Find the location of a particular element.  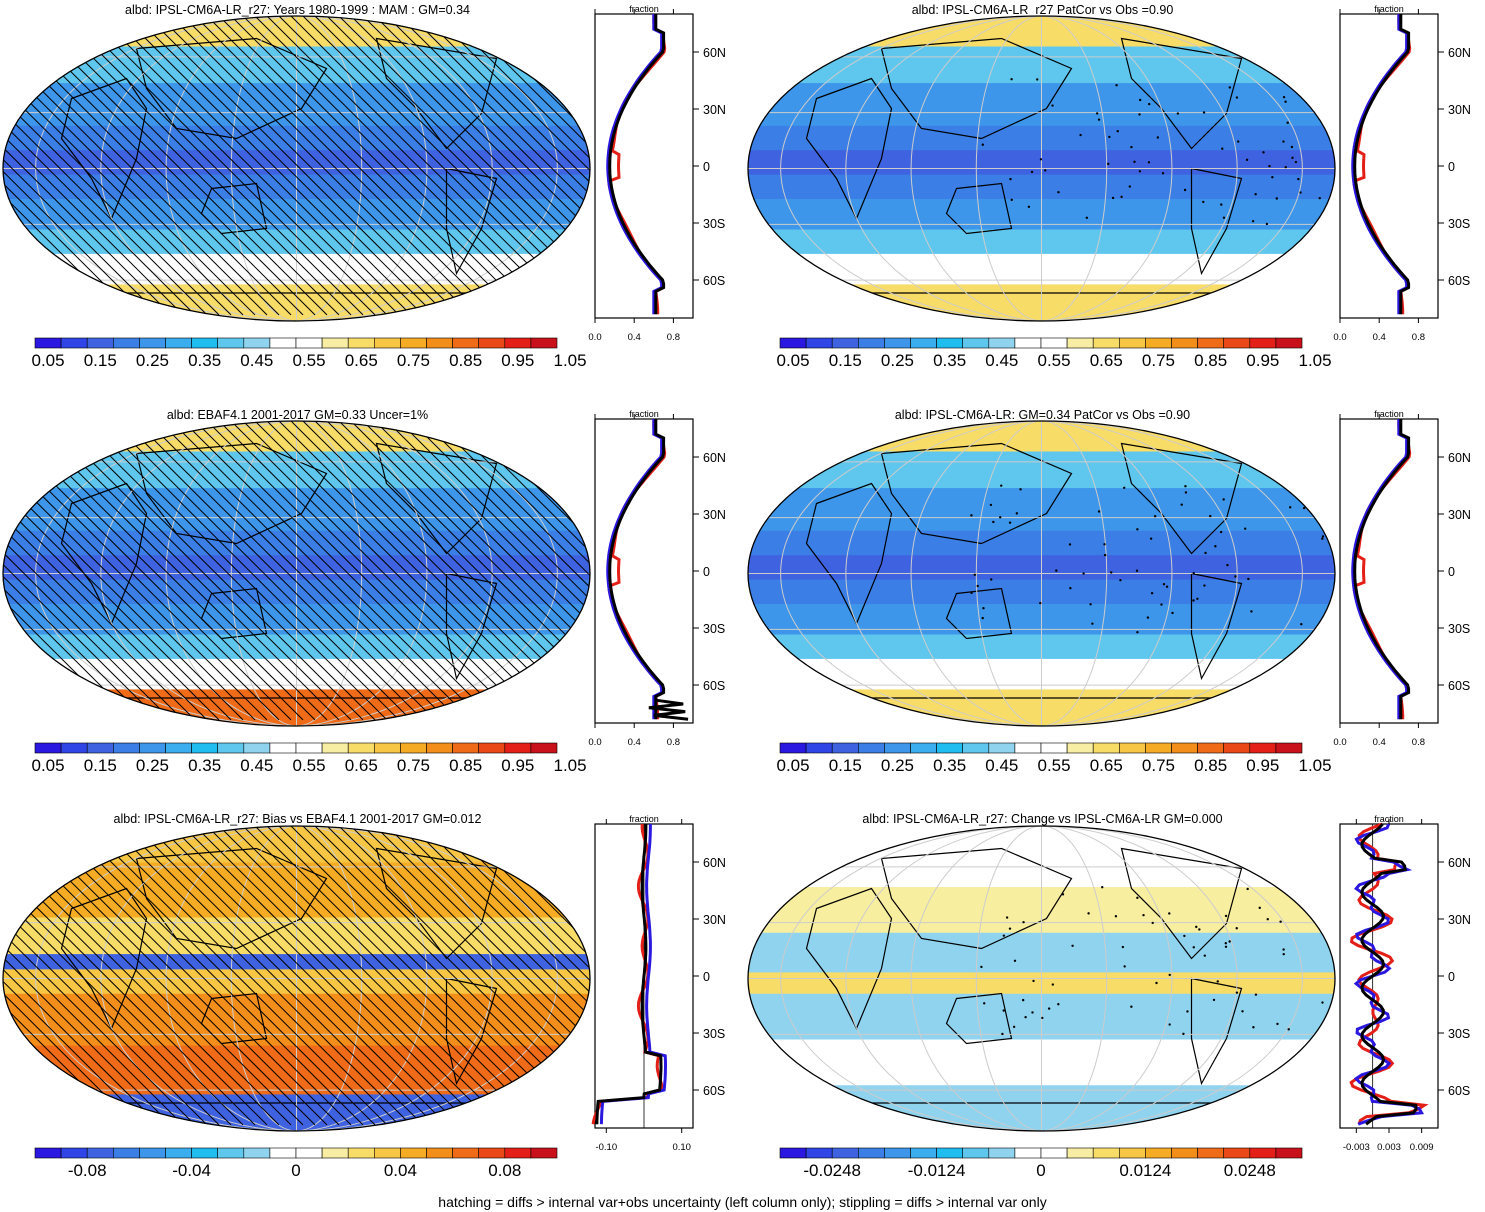

colorbar-label: 0.85 is located at coordinates (465, 360).